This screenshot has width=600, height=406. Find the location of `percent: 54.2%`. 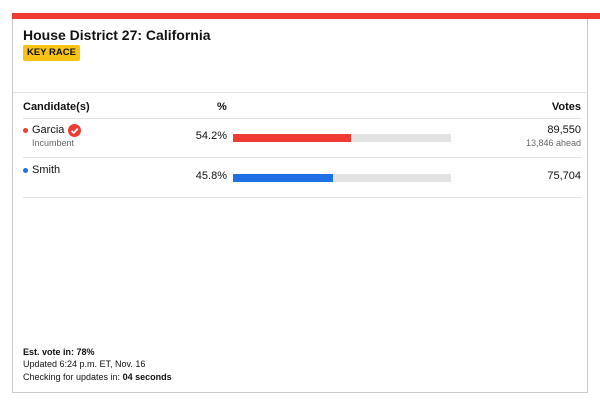

percent: 54.2% is located at coordinates (211, 136).